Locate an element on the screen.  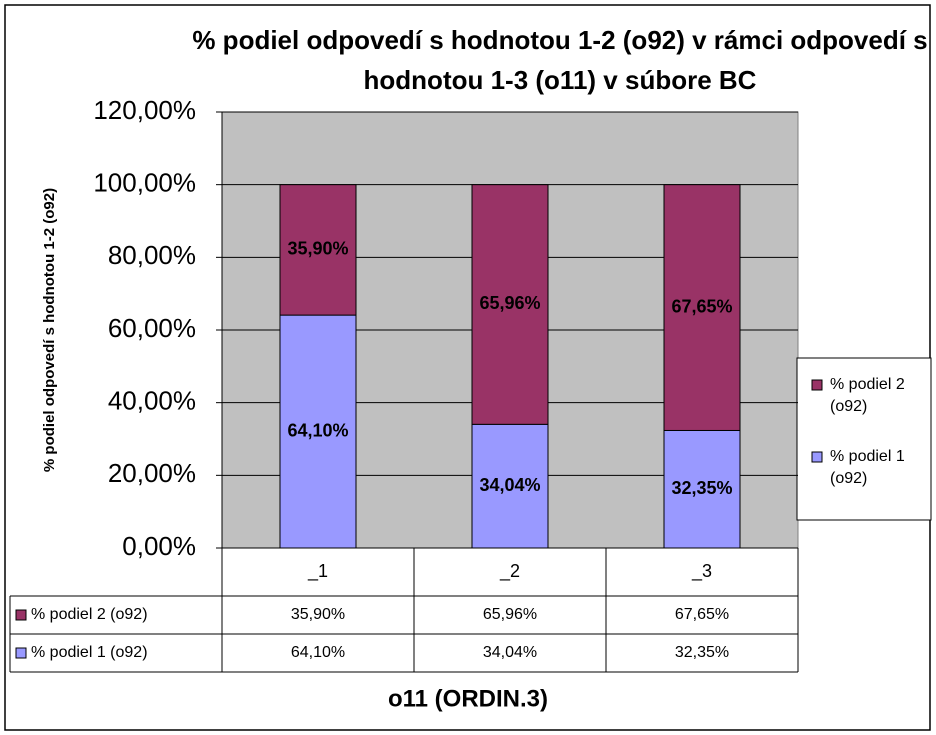
y-tick-label: 40,00% is located at coordinates (152, 401).